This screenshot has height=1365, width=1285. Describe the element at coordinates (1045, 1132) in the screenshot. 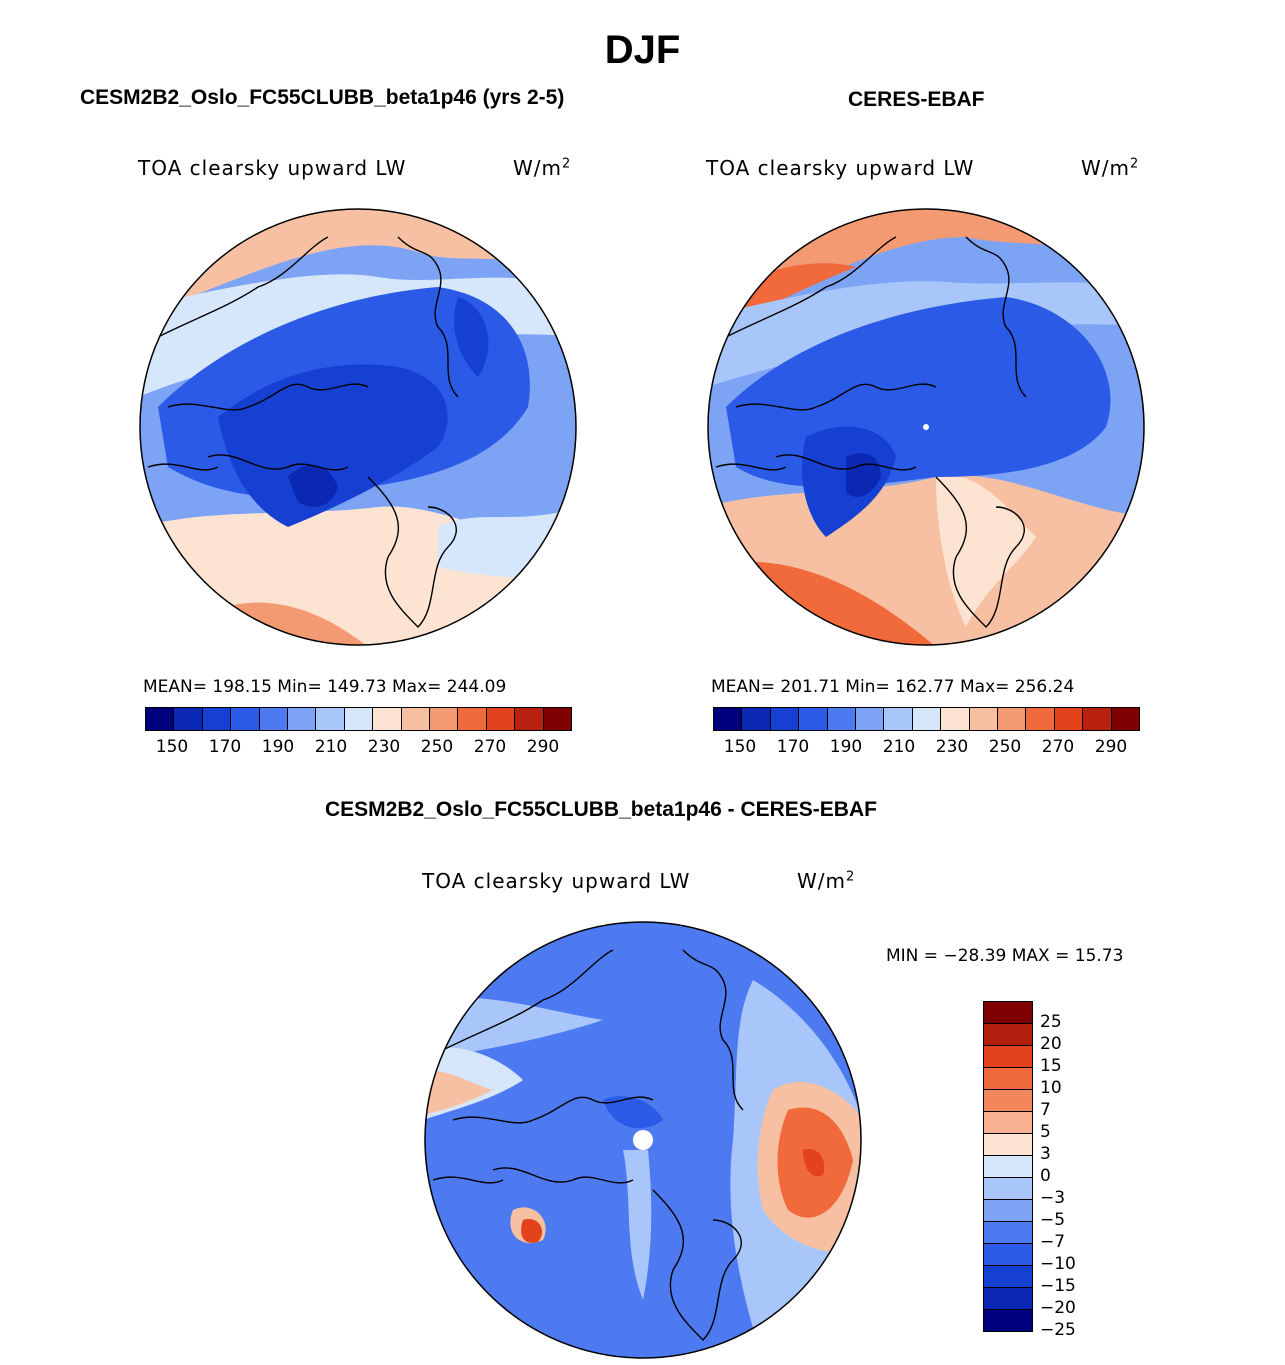

I see `colorbar-label: 5` at that location.